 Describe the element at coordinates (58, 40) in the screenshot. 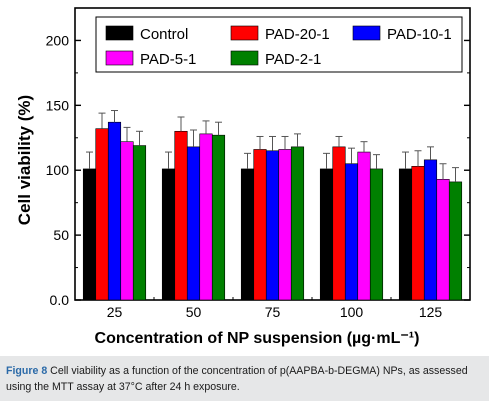

I see `y-tick-label: 200` at that location.